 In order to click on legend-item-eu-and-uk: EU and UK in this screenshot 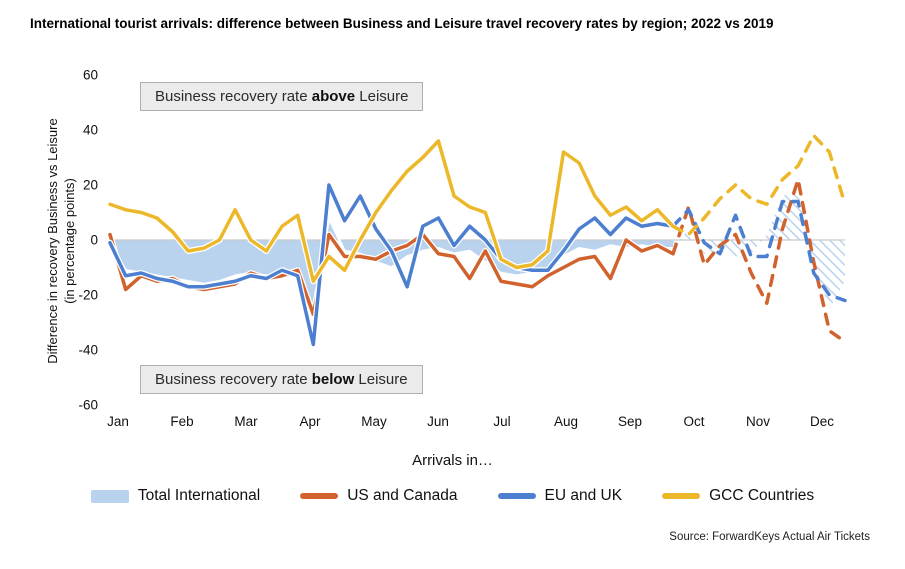, I will do `click(560, 496)`.